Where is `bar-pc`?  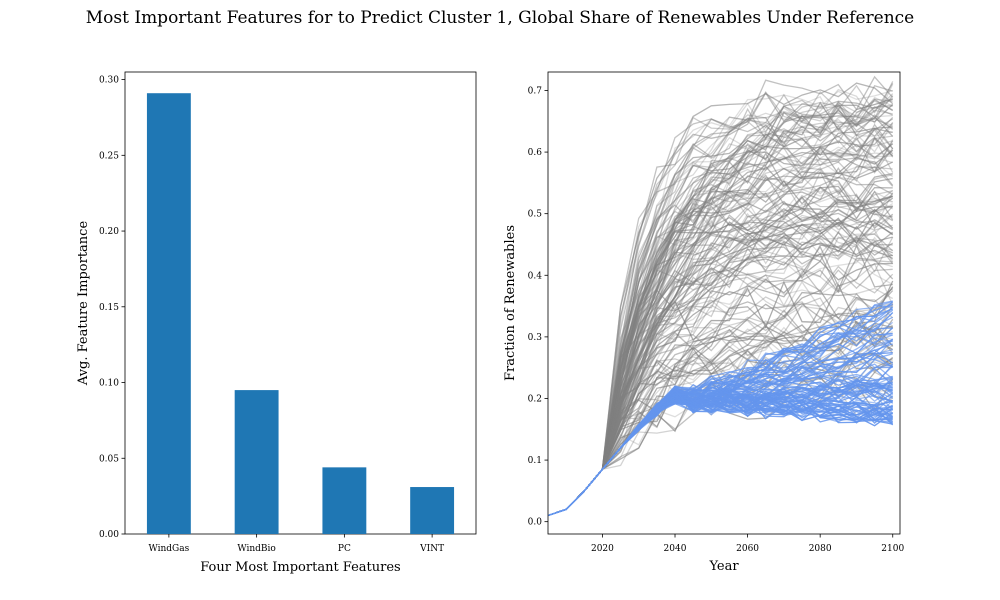 bar-pc is located at coordinates (344, 500).